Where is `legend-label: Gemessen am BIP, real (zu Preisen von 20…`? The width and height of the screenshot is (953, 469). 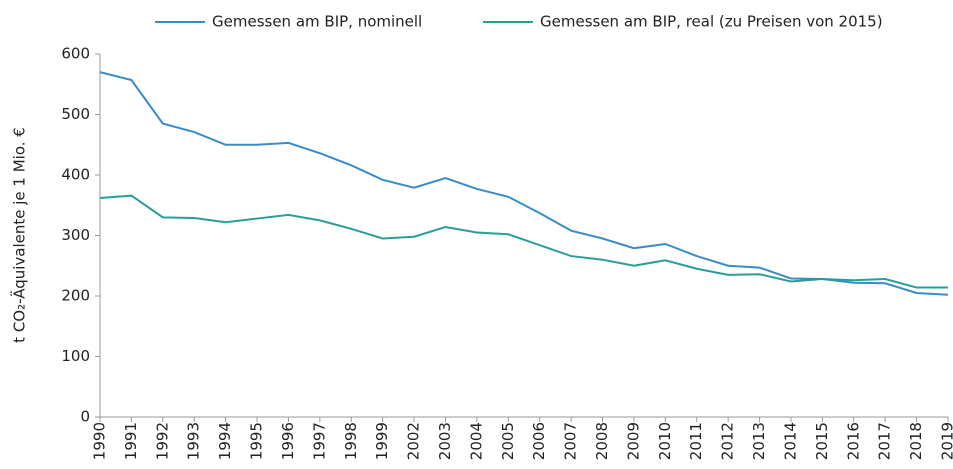 legend-label: Gemessen am BIP, real (zu Preisen von 20… is located at coordinates (711, 22).